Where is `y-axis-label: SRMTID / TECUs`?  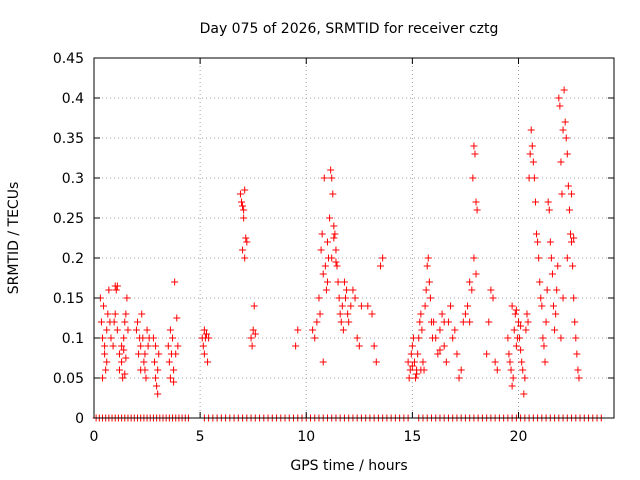
y-axis-label: SRMTID / TECUs is located at coordinates (14, 238).